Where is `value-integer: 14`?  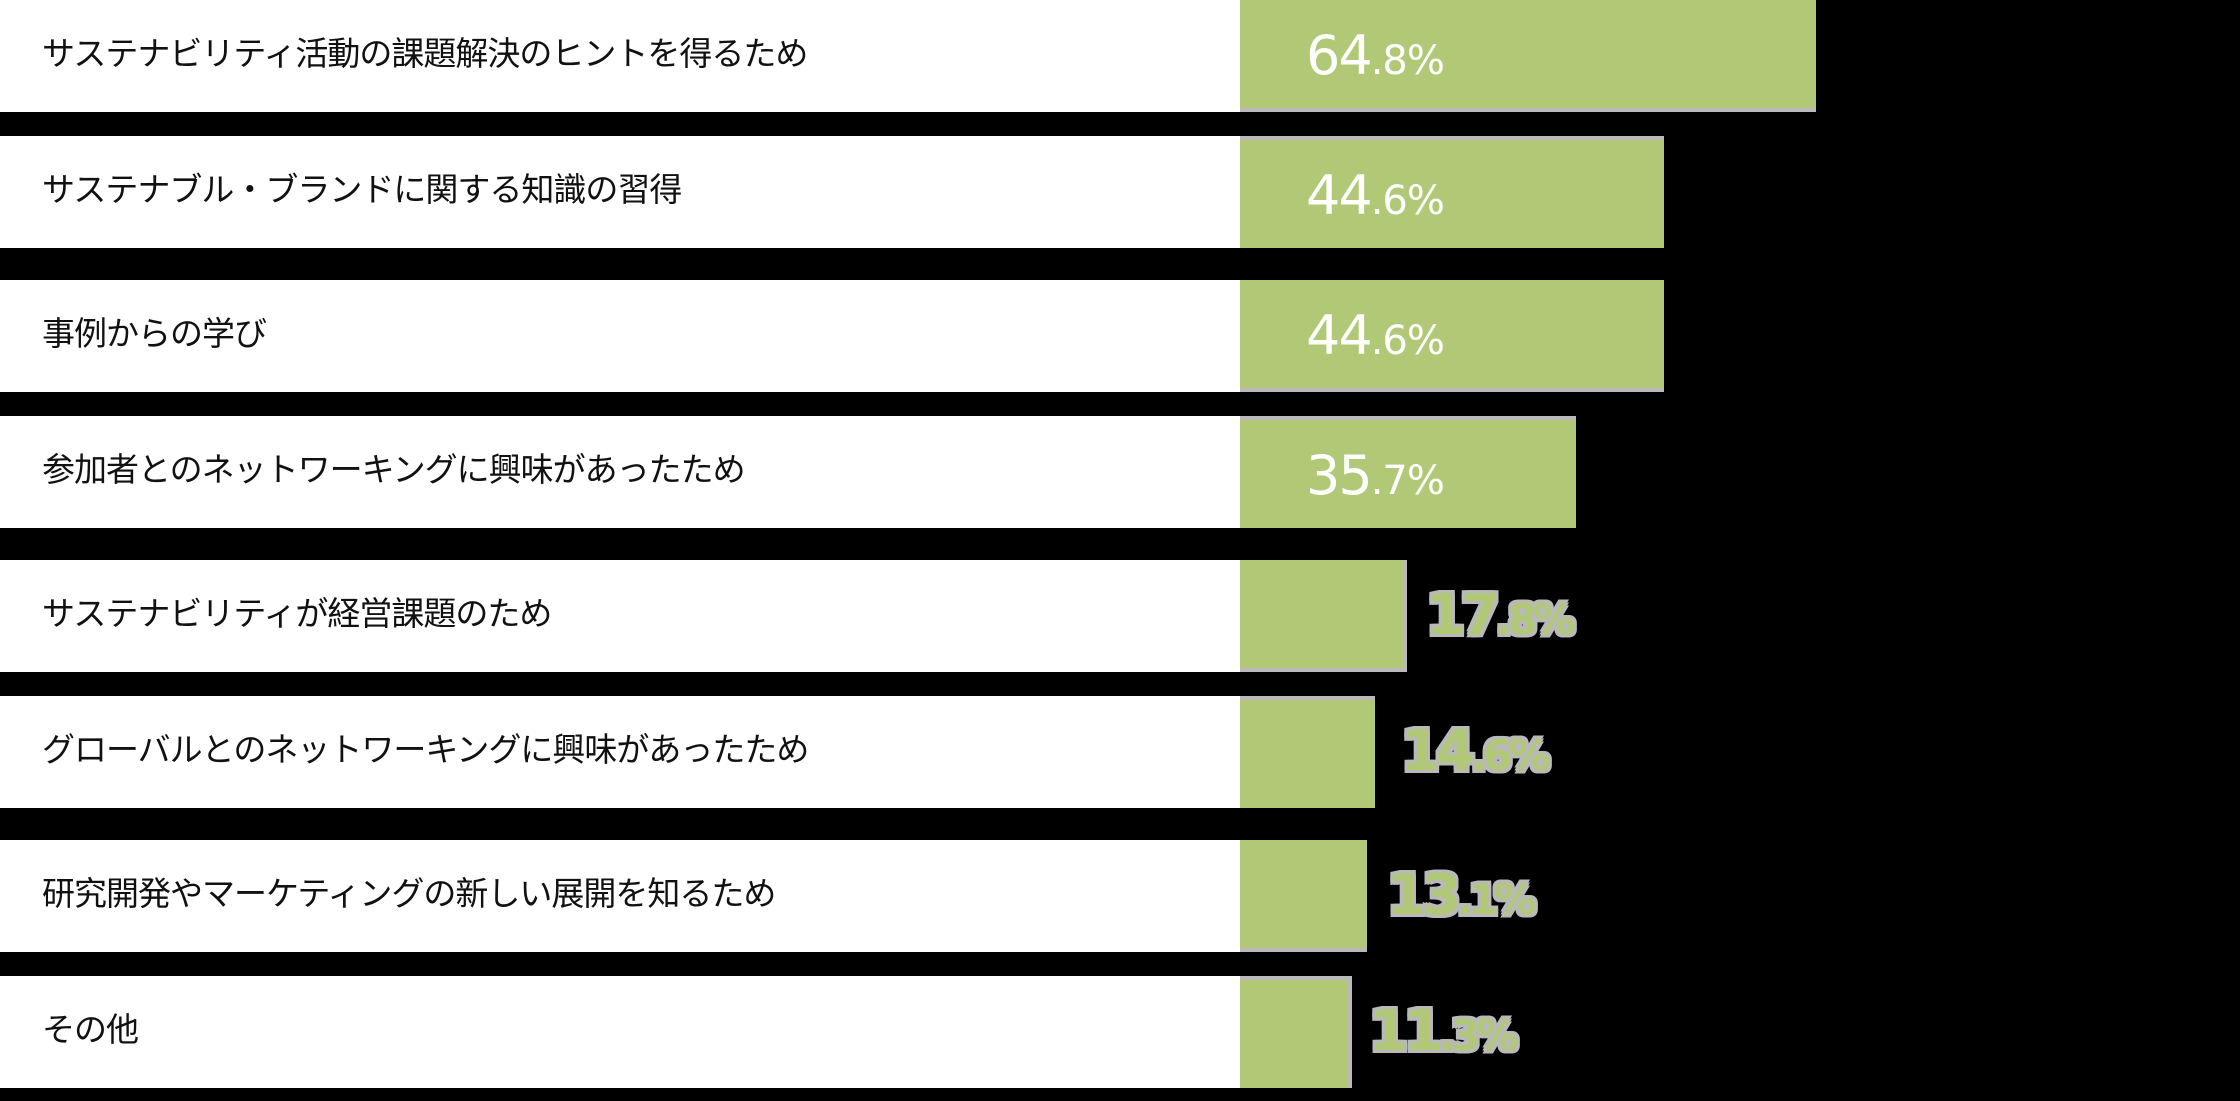
value-integer: 14 is located at coordinates (1438, 751).